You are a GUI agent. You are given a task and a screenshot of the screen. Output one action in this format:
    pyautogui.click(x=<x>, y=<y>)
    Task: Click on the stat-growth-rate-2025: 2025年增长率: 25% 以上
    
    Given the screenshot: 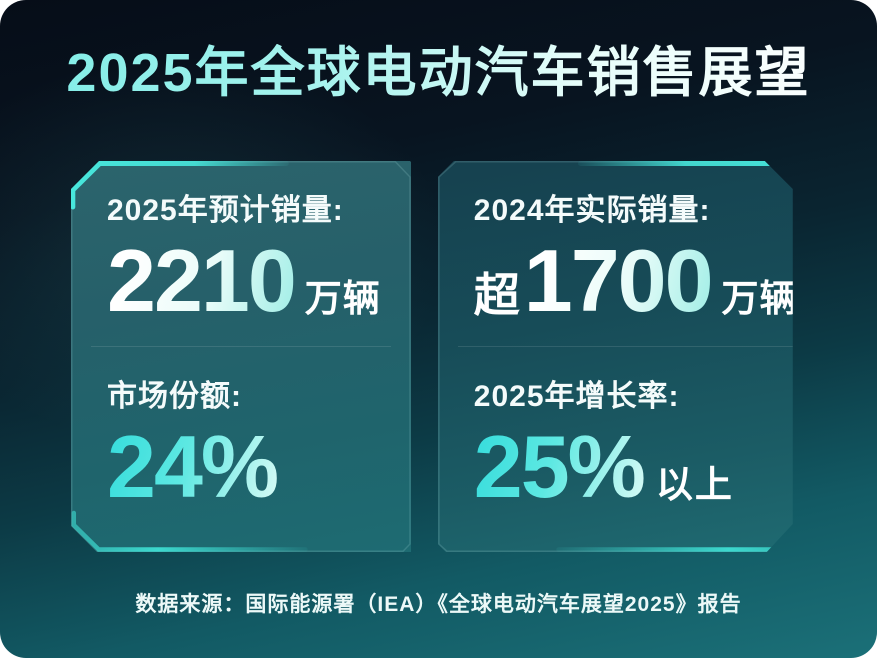 What is the action you would take?
    pyautogui.click(x=615, y=439)
    